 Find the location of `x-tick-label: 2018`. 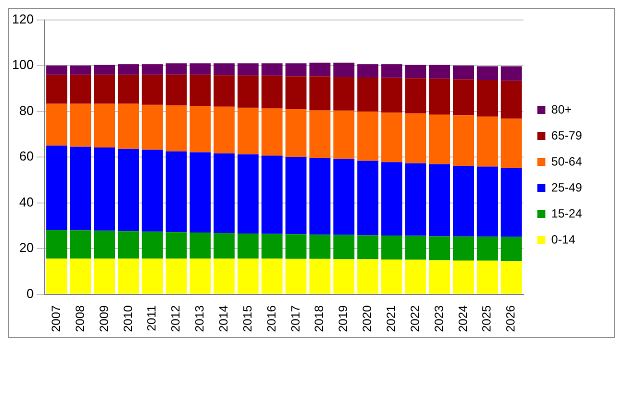

x-tick-label: 2018 is located at coordinates (319, 318).